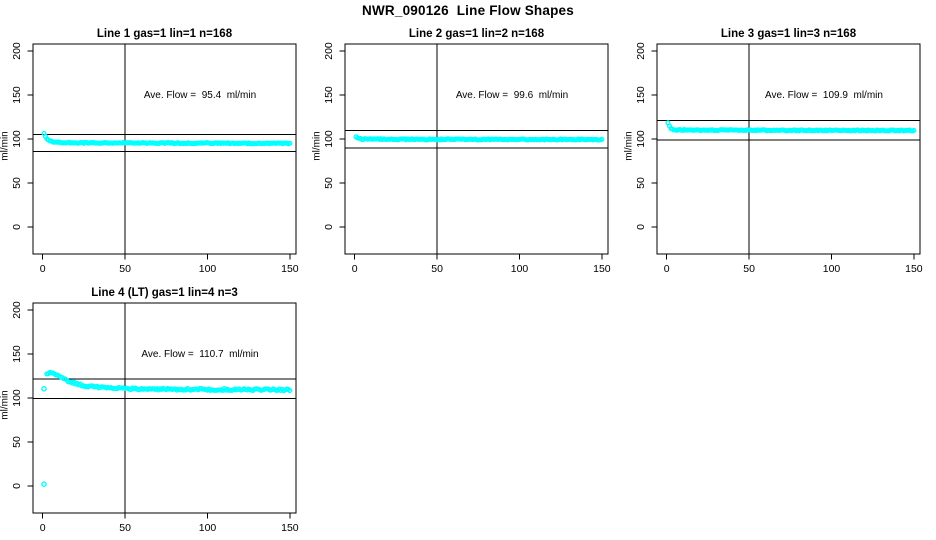  Describe the element at coordinates (165, 34) in the screenshot. I see `subplot-title: Line 1 gas=1 lin=1 n=168` at that location.